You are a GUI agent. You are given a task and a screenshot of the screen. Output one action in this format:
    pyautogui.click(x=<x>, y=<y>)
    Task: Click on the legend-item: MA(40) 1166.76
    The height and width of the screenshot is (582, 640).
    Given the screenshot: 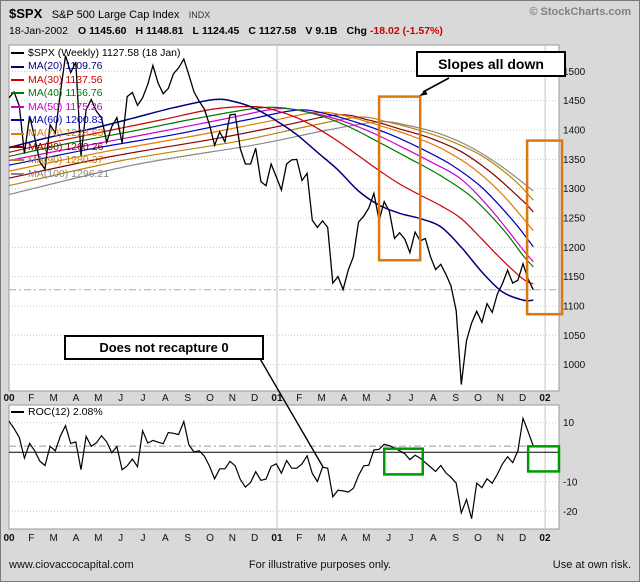 What is the action you would take?
    pyautogui.click(x=96, y=93)
    